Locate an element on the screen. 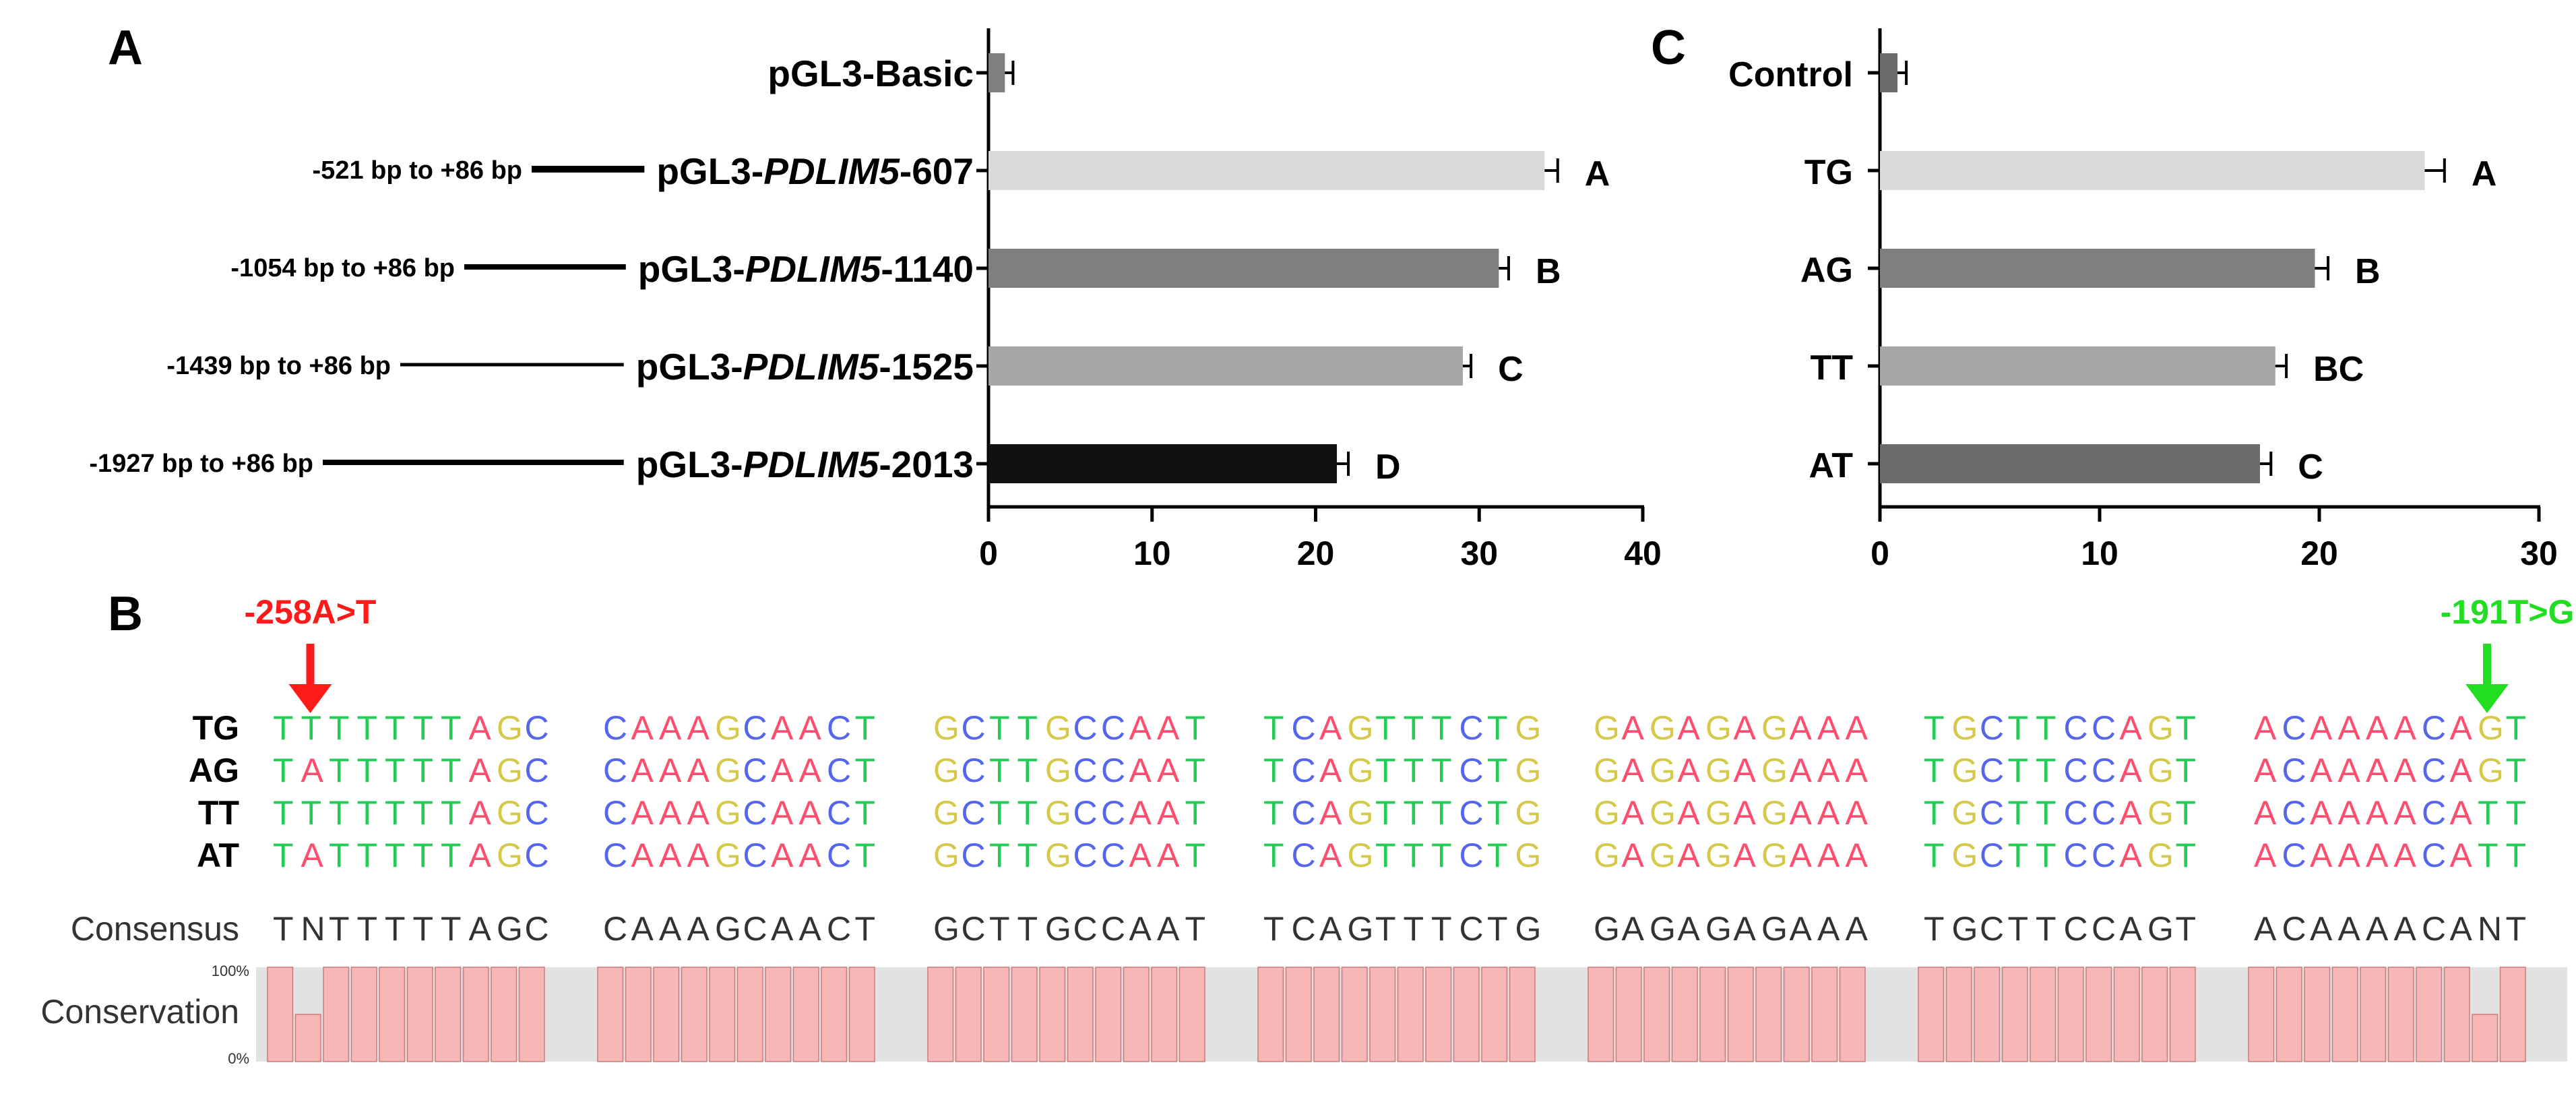 This screenshot has width=2576, height=1100. category-label: AG is located at coordinates (1826, 270).